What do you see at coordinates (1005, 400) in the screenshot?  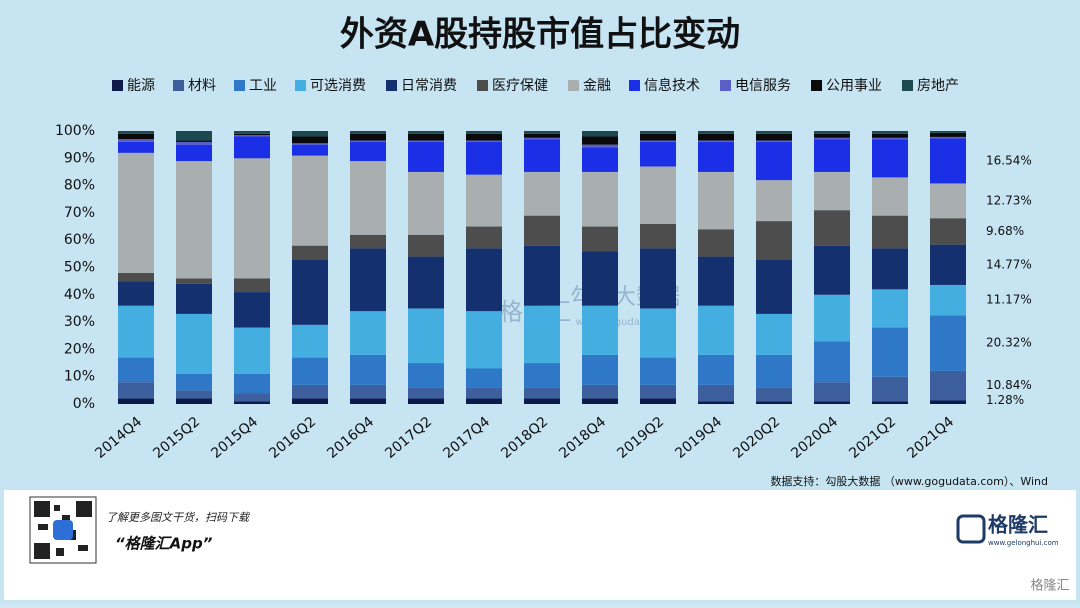 I see `annotation: 1.28%` at bounding box center [1005, 400].